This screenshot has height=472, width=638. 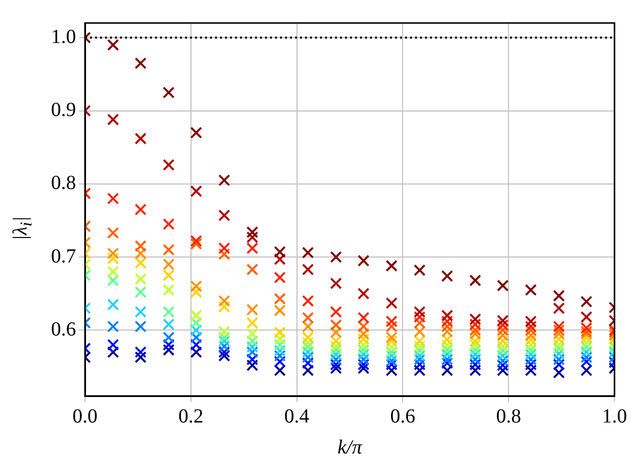 What do you see at coordinates (63, 329) in the screenshot?
I see `y-tick-label: 0.6` at bounding box center [63, 329].